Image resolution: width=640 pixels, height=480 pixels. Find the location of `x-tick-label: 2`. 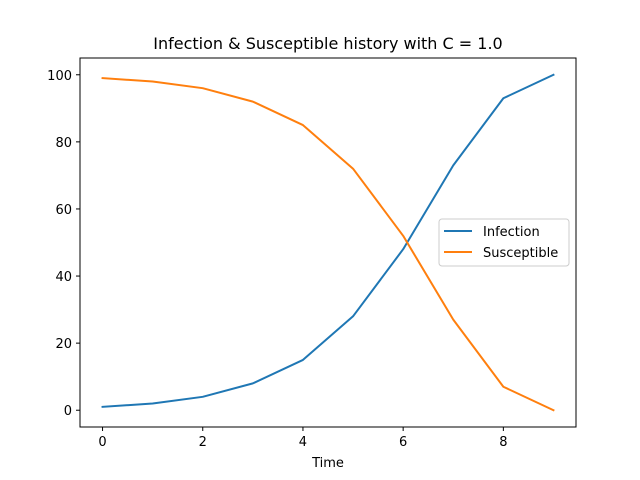

x-tick-label: 2 is located at coordinates (203, 442).